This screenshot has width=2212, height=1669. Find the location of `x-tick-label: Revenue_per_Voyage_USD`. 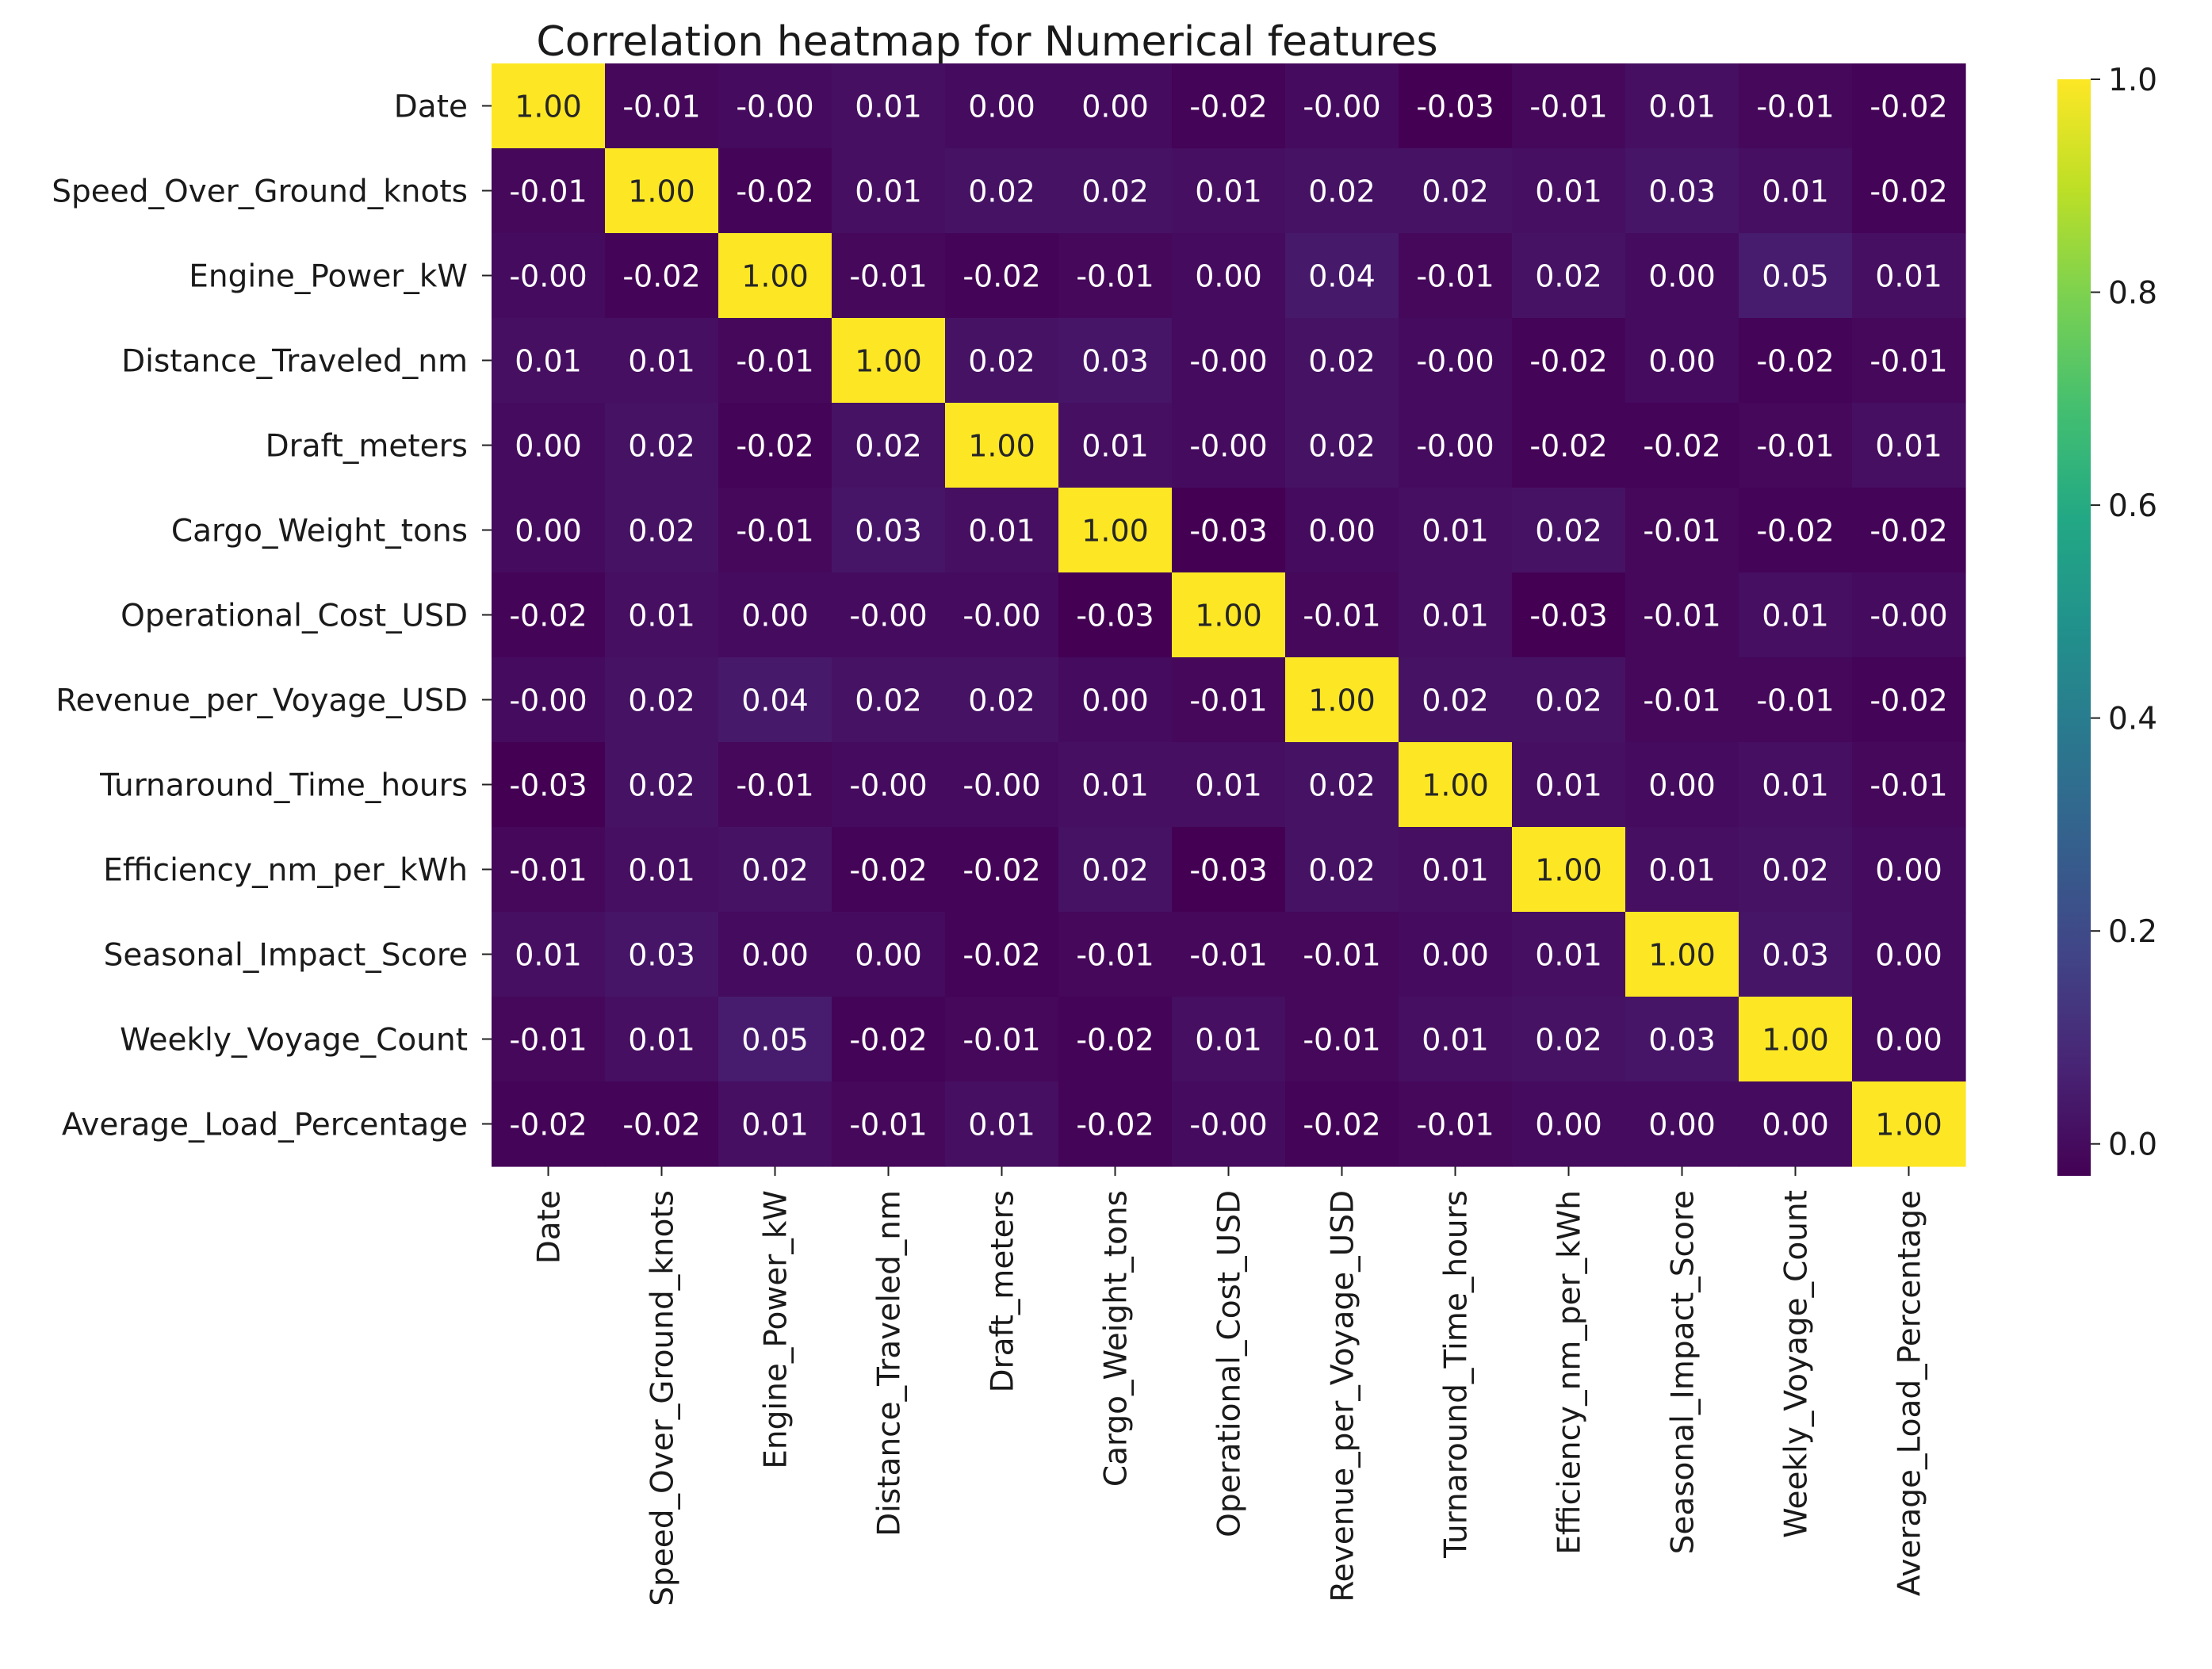

x-tick-label: Revenue_per_Voyage_USD is located at coordinates (1343, 1396).